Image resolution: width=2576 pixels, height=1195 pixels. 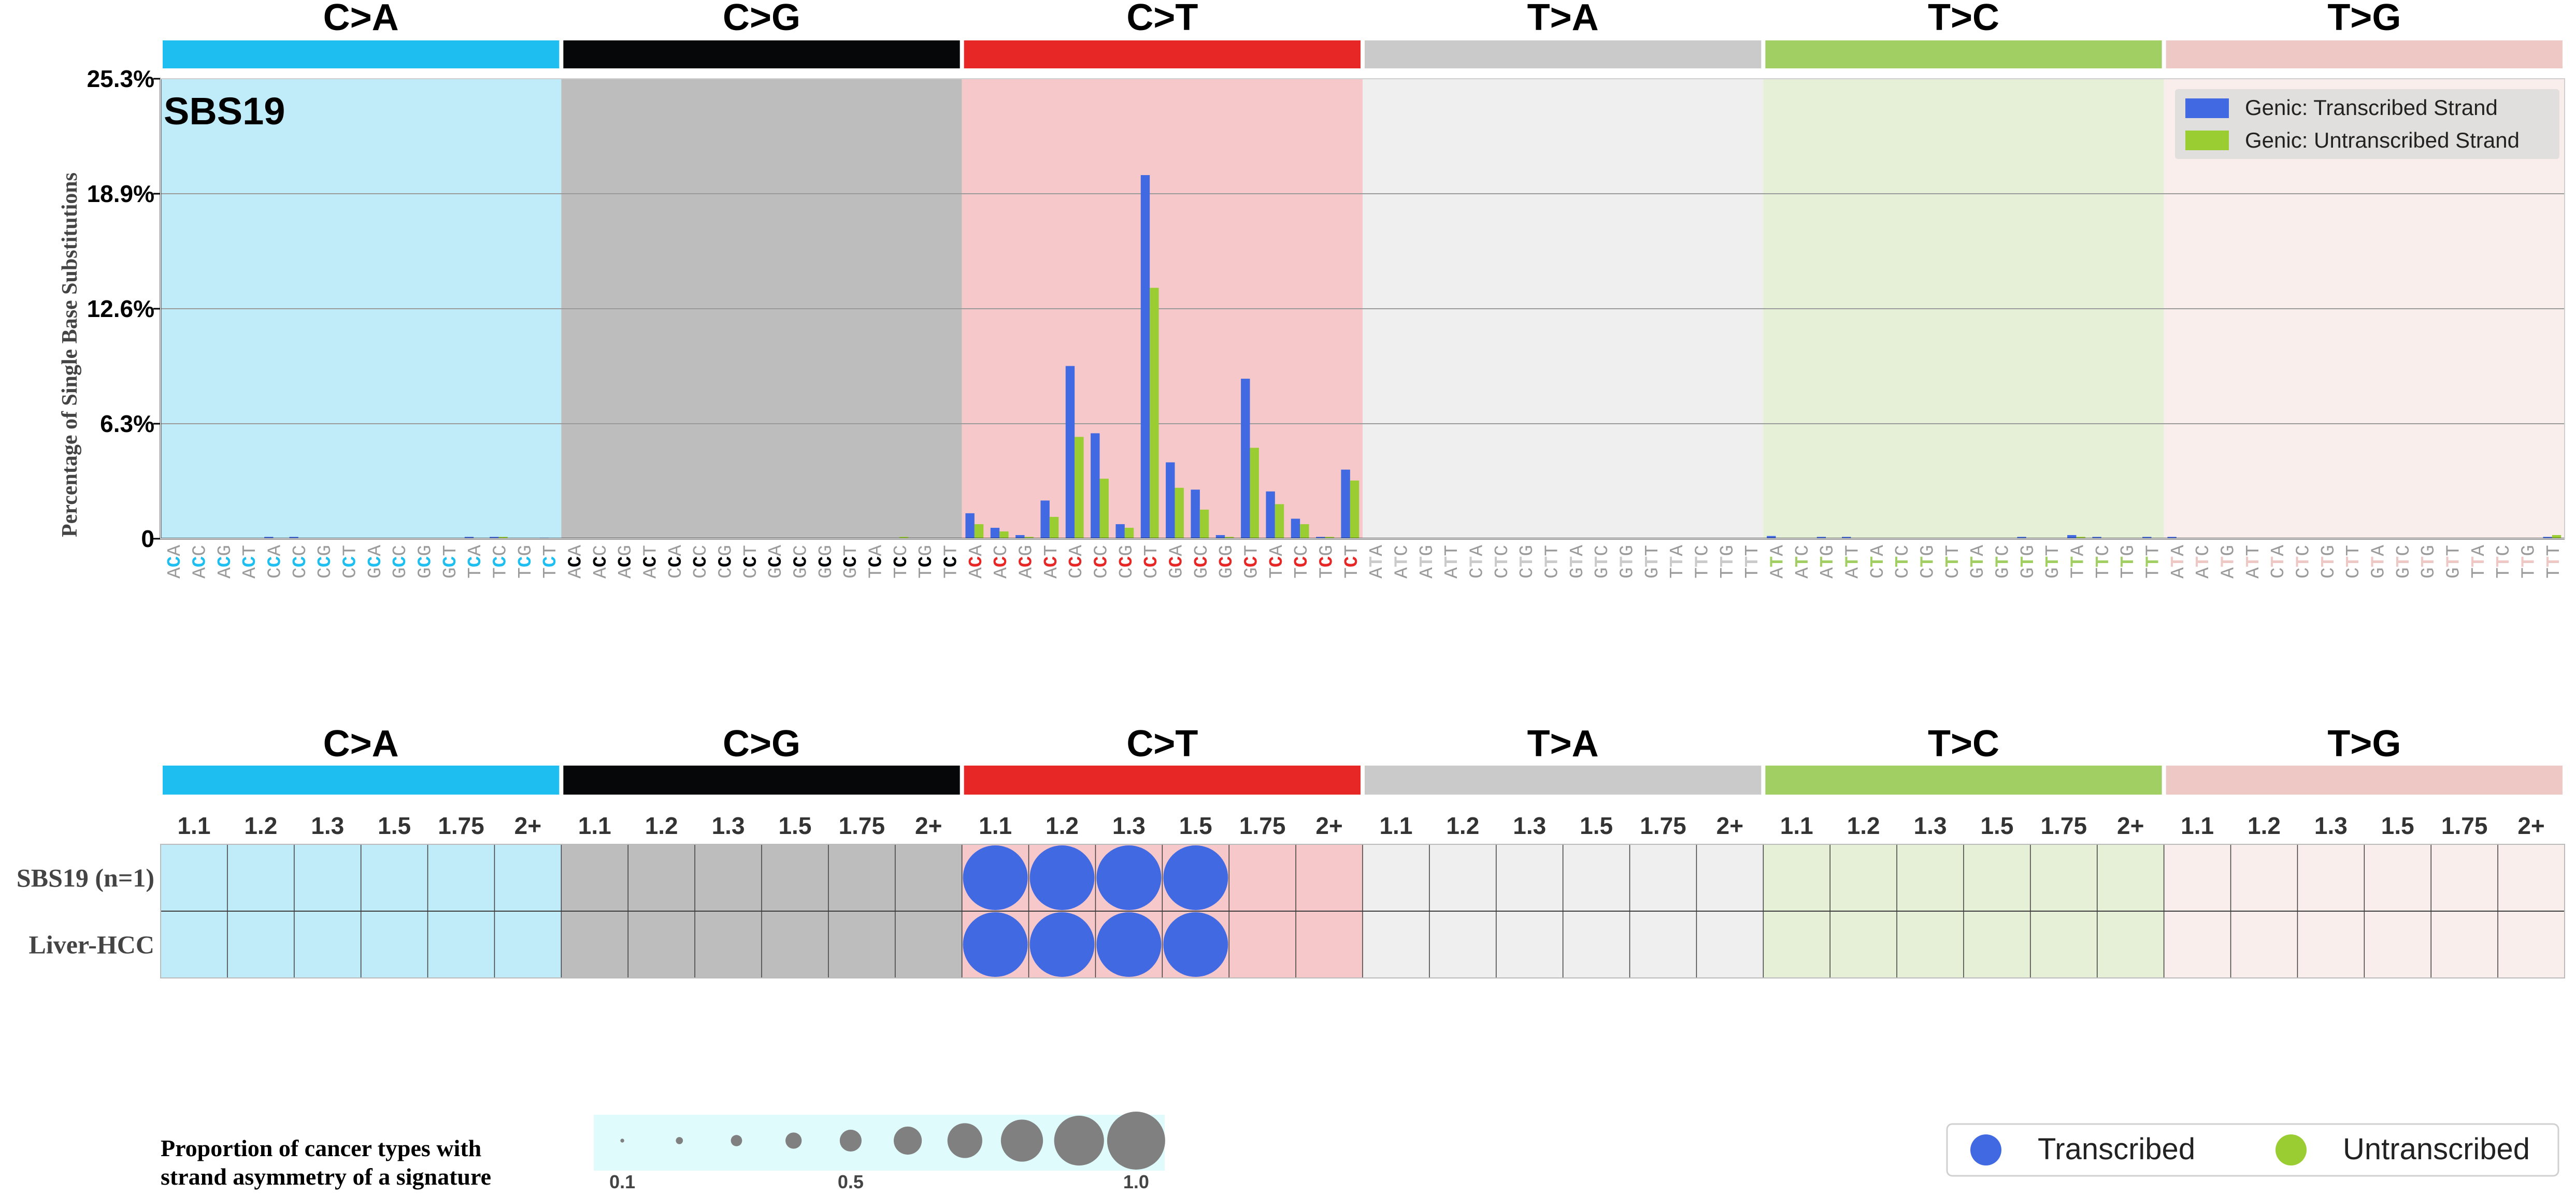 What do you see at coordinates (2365, 54) in the screenshot?
I see `top-band-t-to-g` at bounding box center [2365, 54].